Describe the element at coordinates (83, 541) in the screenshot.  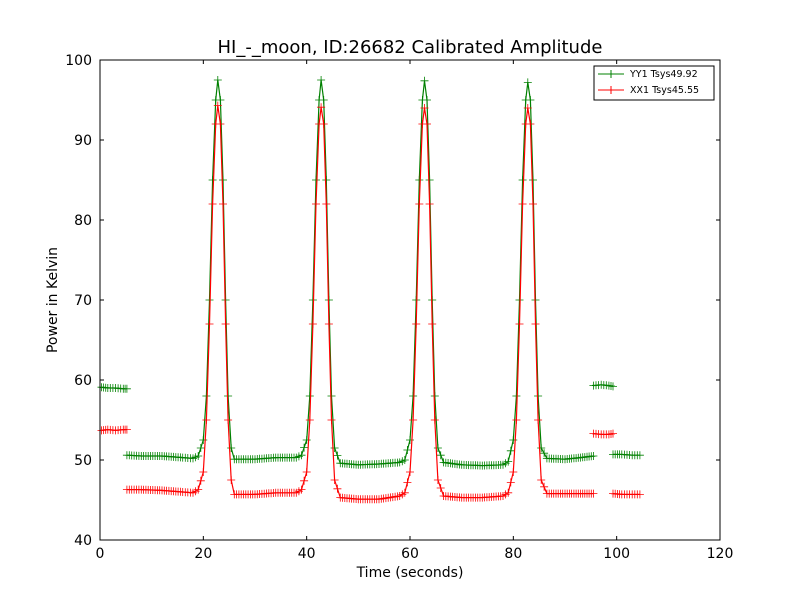
I see `y-tick-label: 40` at that location.